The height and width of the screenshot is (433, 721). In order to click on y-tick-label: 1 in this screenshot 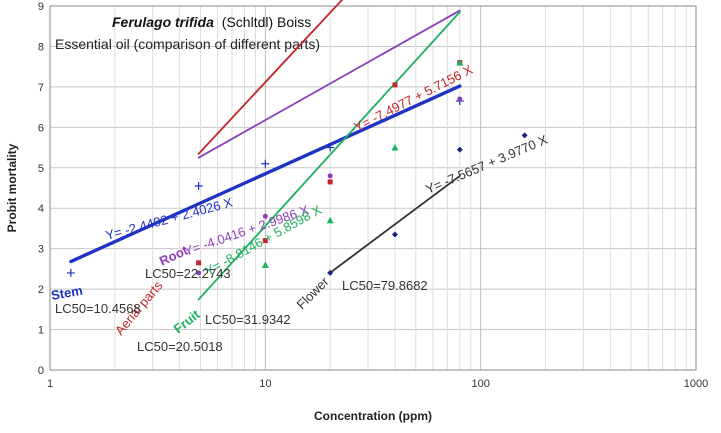, I will do `click(41, 331)`.